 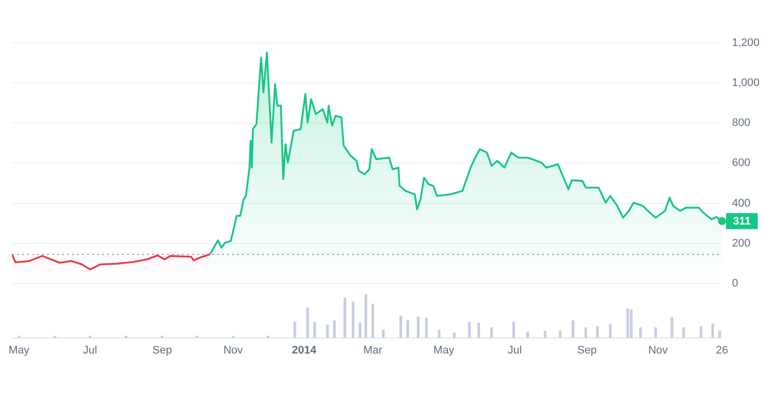 What do you see at coordinates (746, 83) in the screenshot?
I see `y-tick-label: 1,000` at bounding box center [746, 83].